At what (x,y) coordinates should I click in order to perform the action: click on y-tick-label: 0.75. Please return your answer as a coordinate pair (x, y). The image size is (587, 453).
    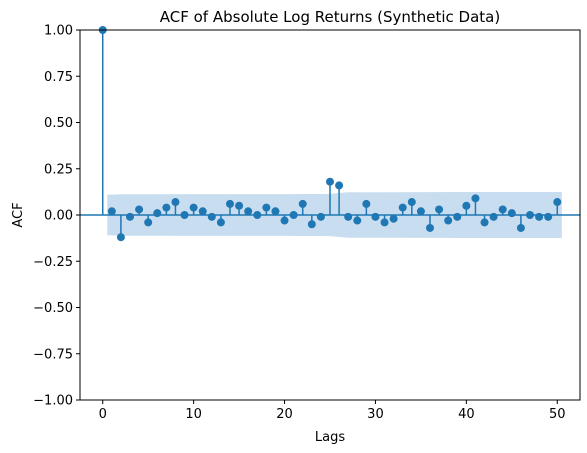
    Looking at the image, I should click on (58, 77).